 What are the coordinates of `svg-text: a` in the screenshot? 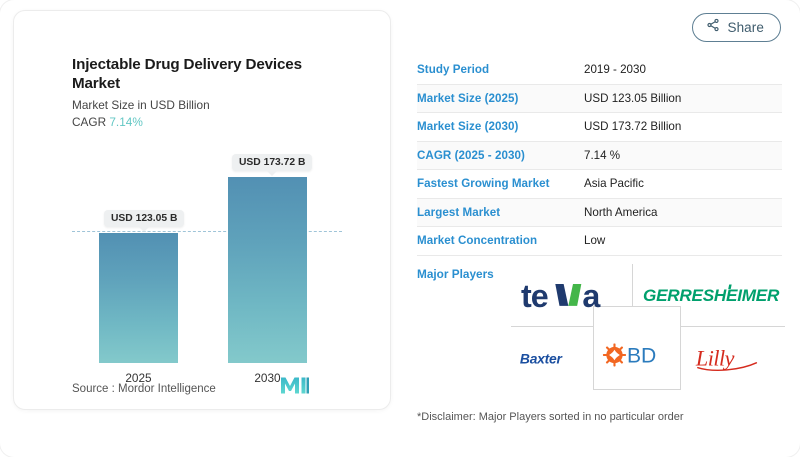 It's located at (591, 296).